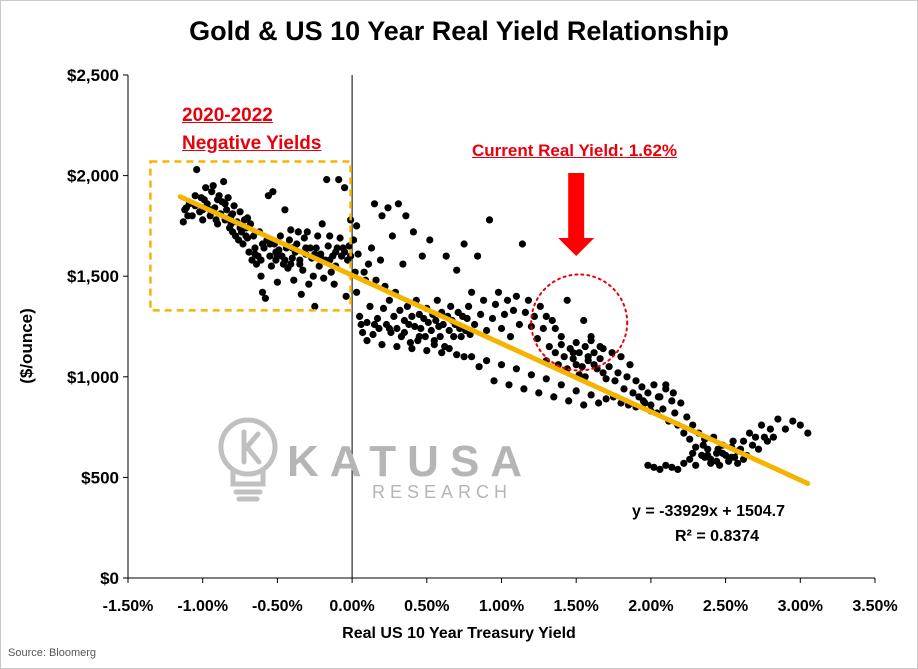  I want to click on negative-yields-box, so click(250, 236).